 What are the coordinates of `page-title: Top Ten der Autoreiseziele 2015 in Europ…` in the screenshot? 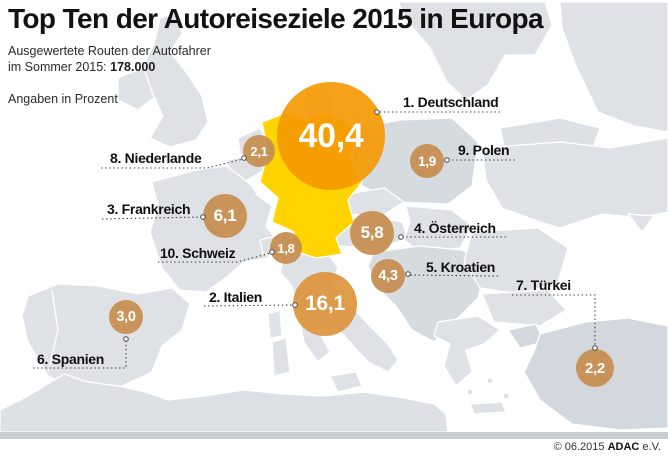 It's located at (276, 18).